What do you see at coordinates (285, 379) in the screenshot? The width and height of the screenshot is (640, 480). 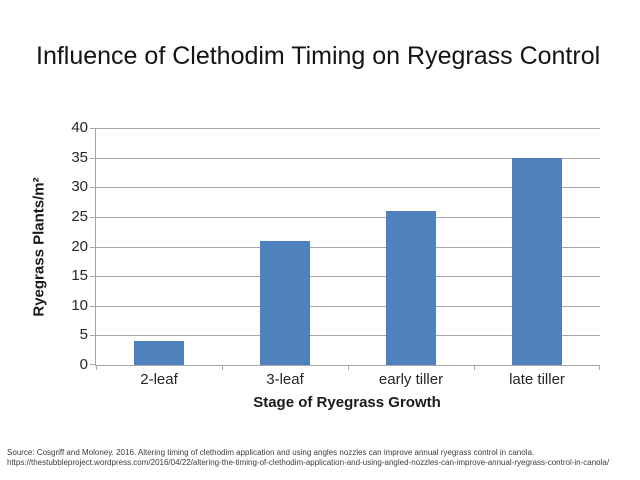 I see `x-tick-label: 3-leaf` at bounding box center [285, 379].